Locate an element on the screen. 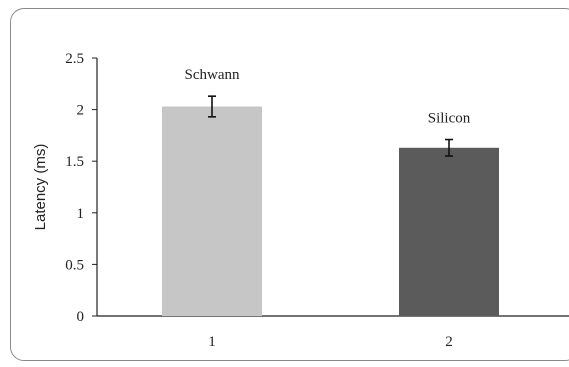 The height and width of the screenshot is (367, 569). y-tick-label: 1 is located at coordinates (81, 214).